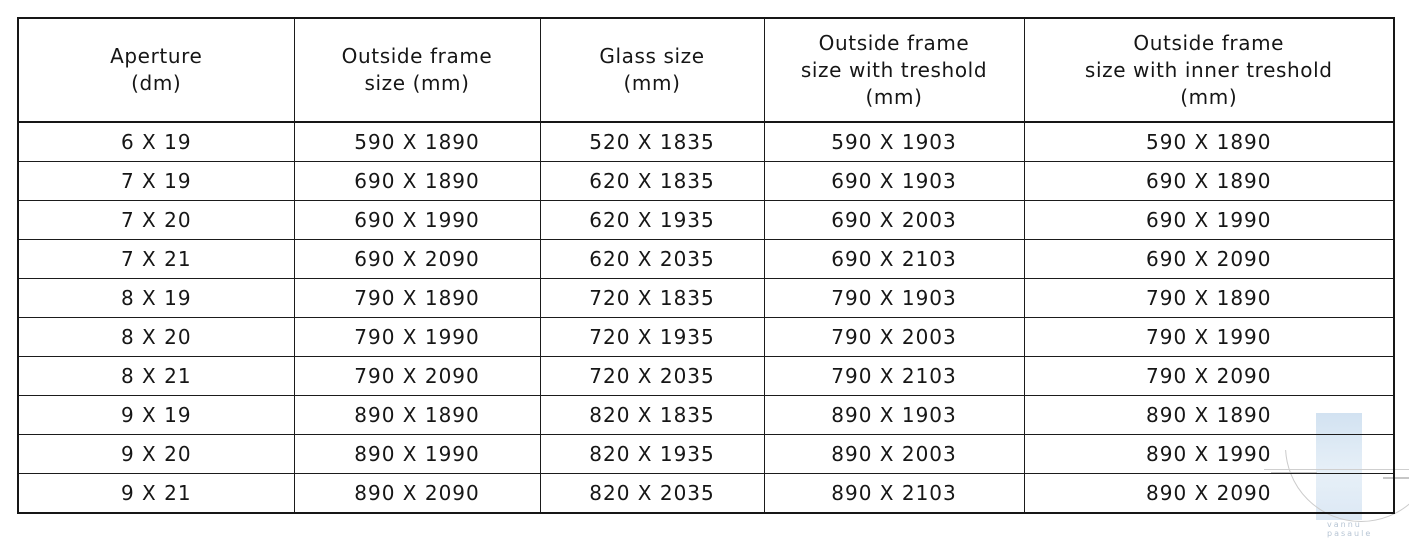  Describe the element at coordinates (894, 181) in the screenshot. I see `table-cell: 690 X 1903` at that location.